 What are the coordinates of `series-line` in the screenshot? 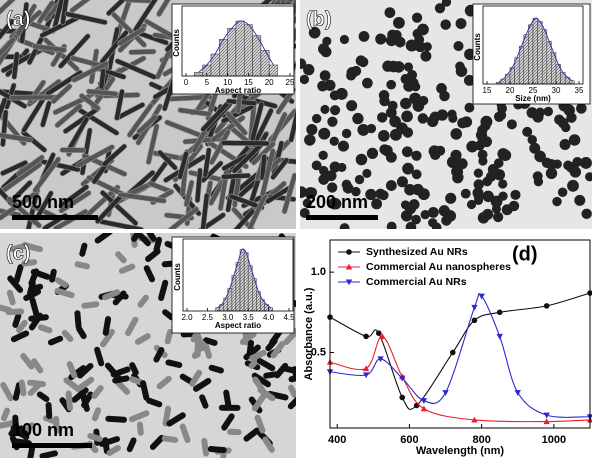 It's located at (460, 351).